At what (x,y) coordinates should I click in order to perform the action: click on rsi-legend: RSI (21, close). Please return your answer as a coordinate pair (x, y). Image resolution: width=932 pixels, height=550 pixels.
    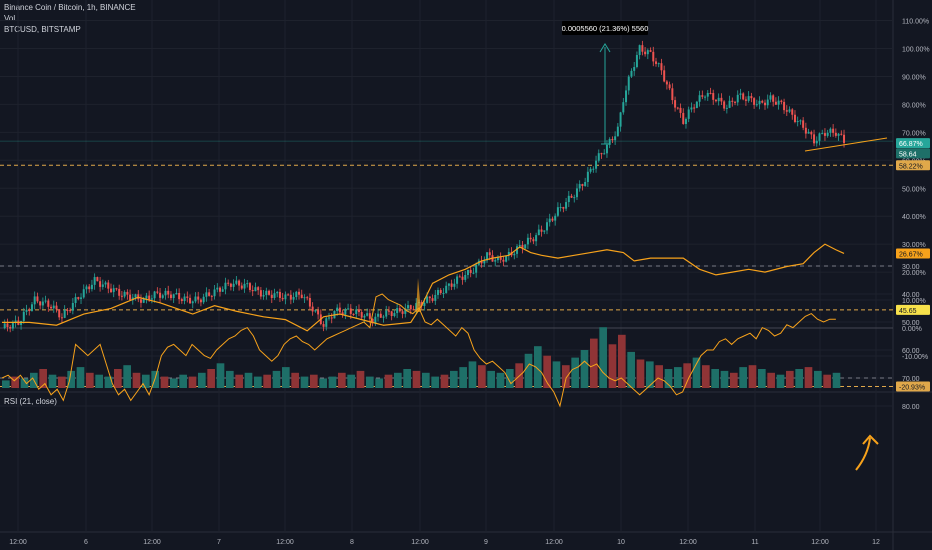
    Looking at the image, I should click on (30, 401).